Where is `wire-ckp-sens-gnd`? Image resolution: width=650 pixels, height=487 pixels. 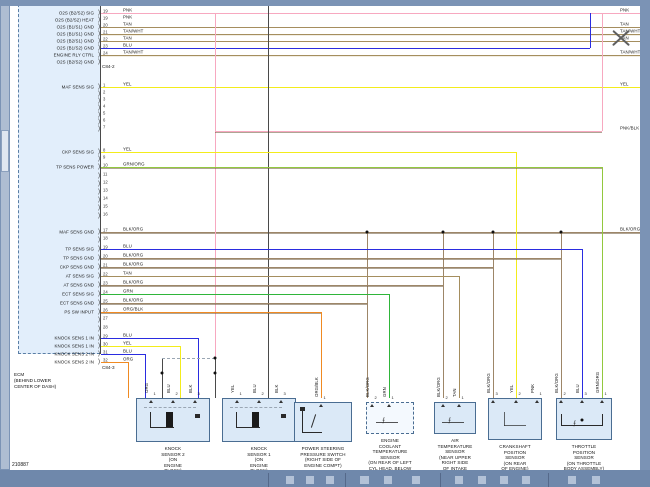
wire-ckp-sens-gnd is located at coordinates (297, 267).